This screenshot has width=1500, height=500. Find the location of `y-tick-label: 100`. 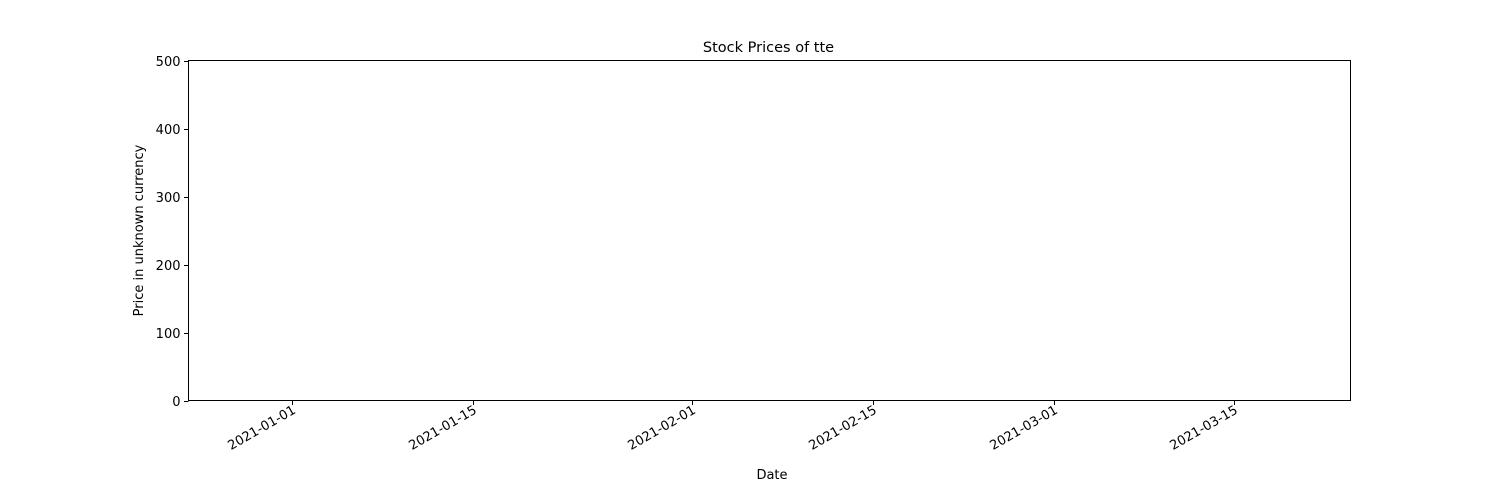

y-tick-label: 100 is located at coordinates (168, 334).